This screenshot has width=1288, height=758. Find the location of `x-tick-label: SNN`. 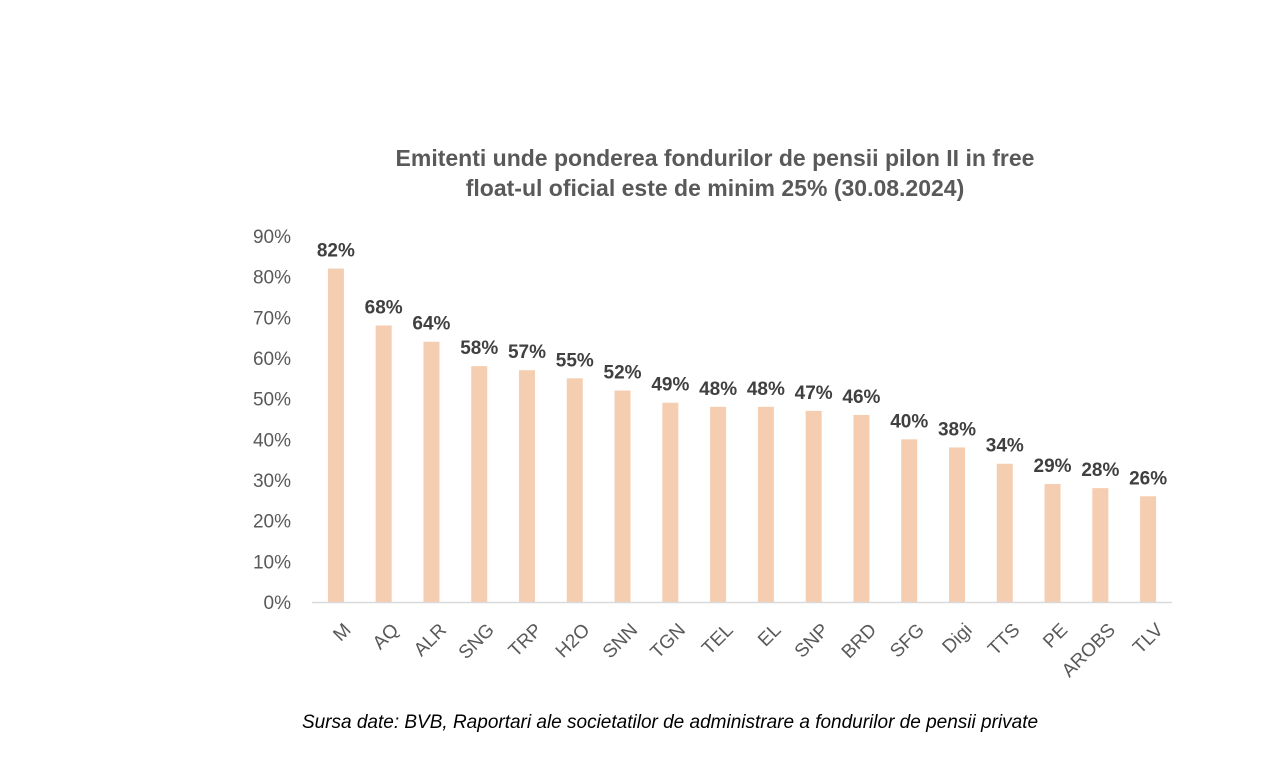

x-tick-label: SNN is located at coordinates (620, 641).